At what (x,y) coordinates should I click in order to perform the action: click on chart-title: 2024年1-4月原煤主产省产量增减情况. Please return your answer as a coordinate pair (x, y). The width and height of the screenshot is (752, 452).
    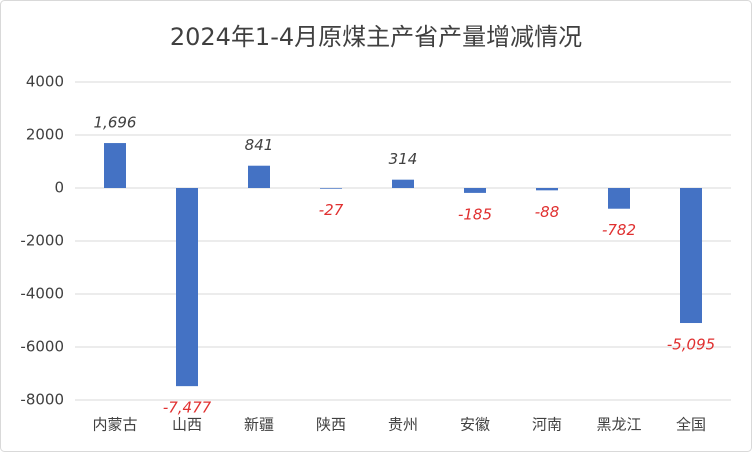
    Looking at the image, I should click on (376, 37).